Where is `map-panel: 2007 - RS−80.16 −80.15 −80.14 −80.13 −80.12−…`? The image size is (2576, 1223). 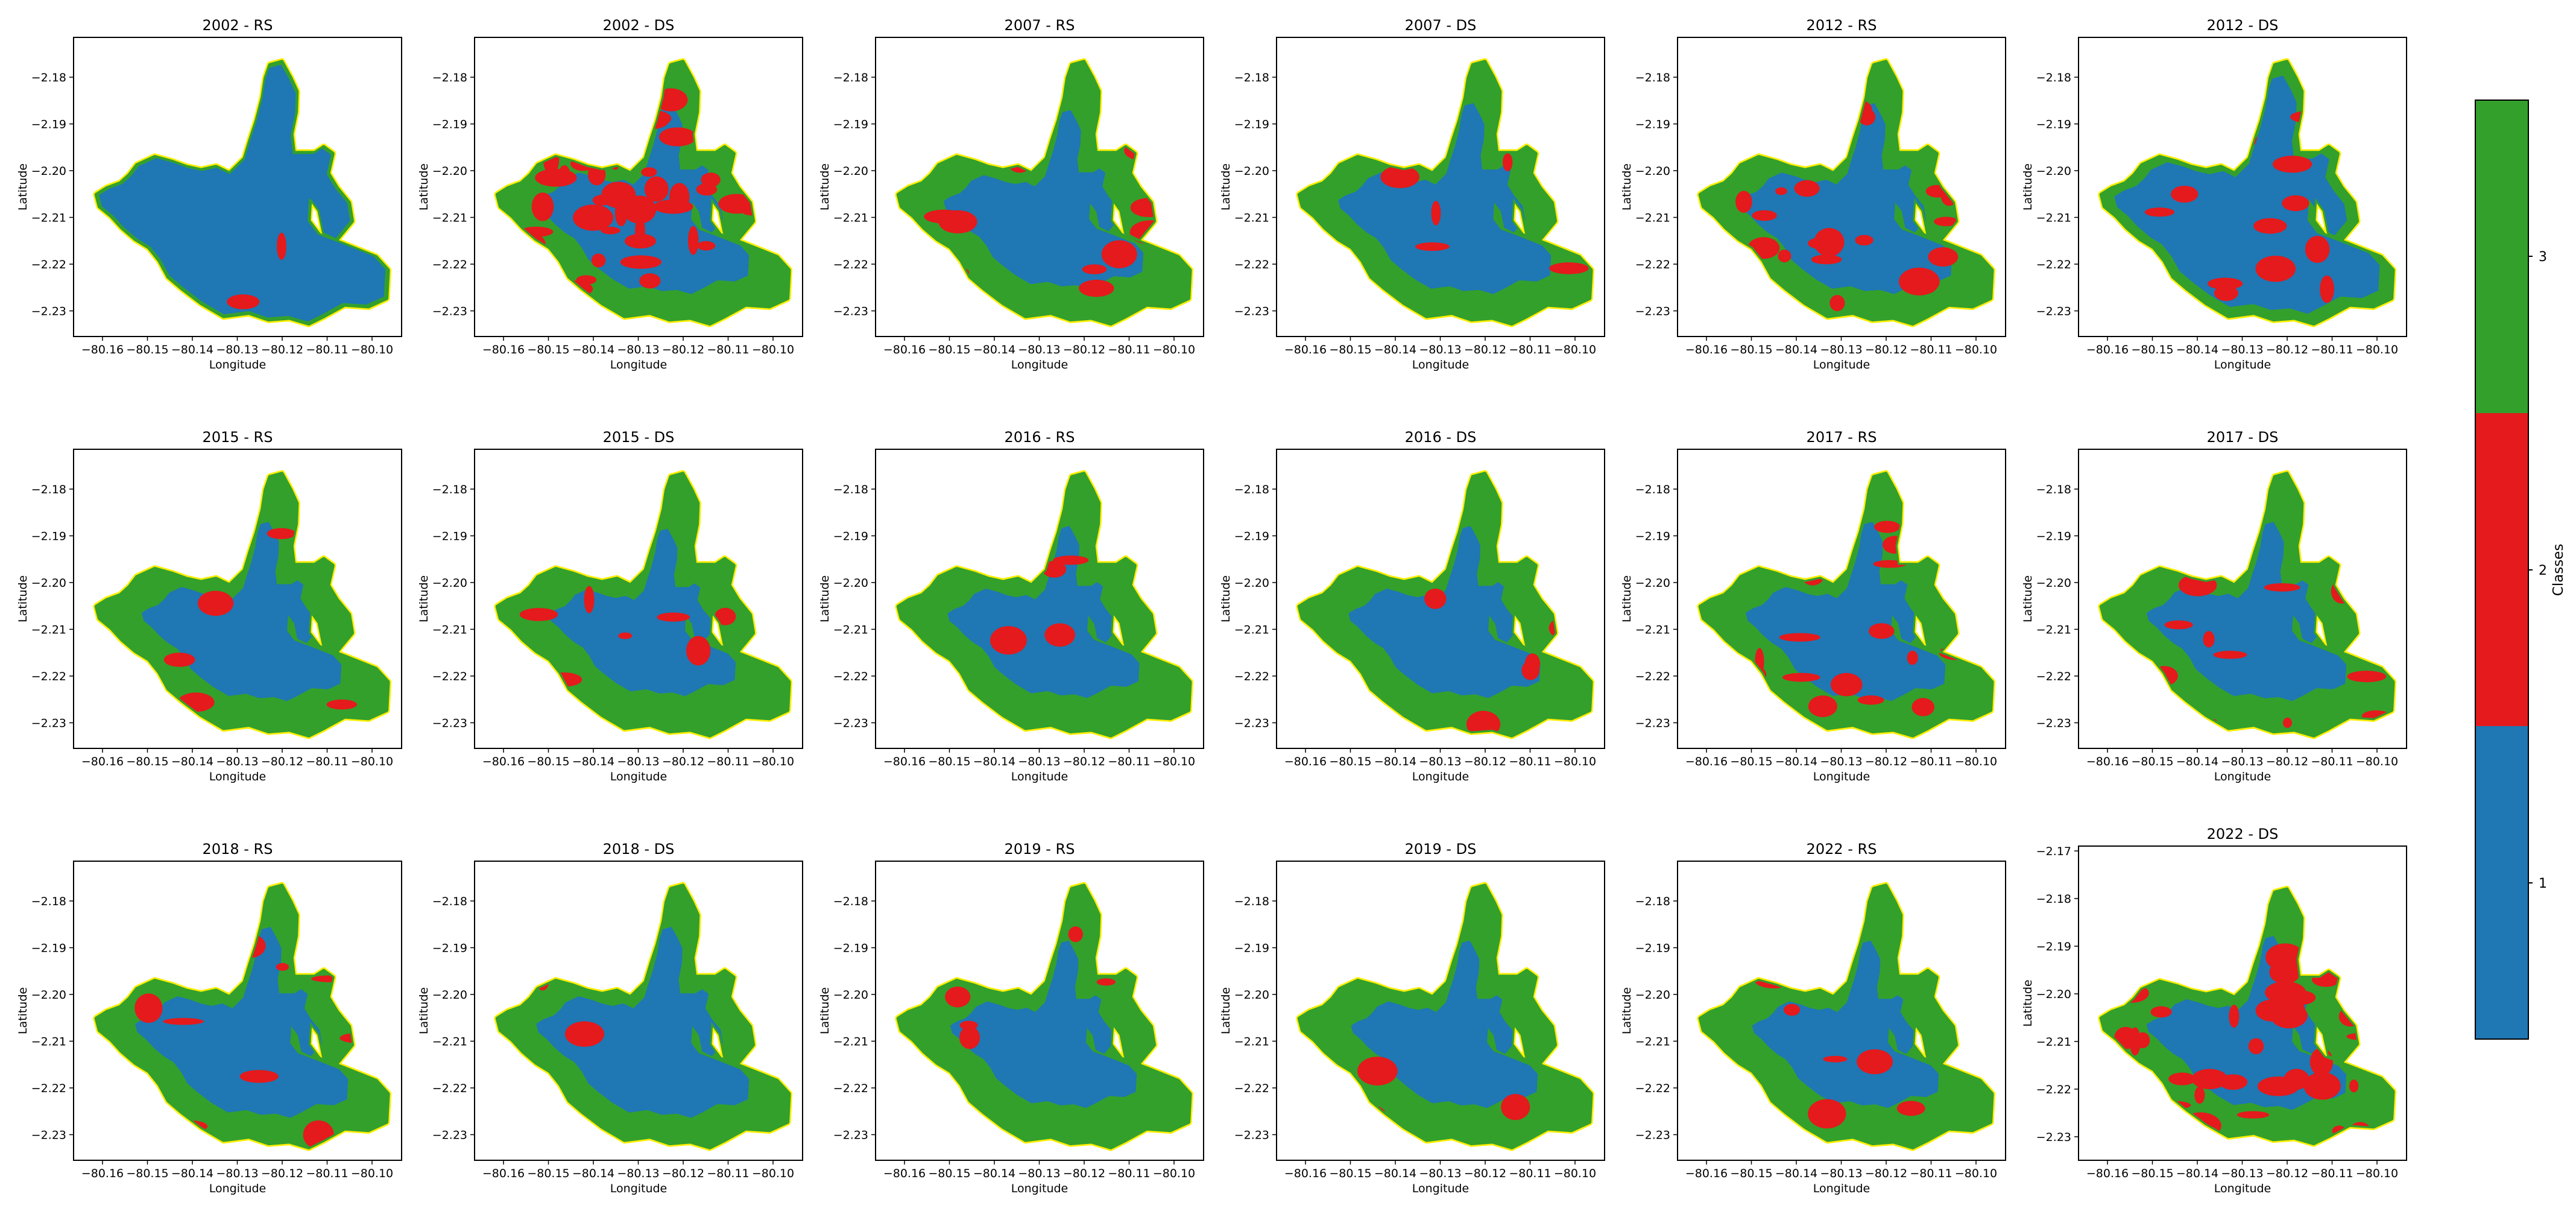 map-panel: 2007 - RS−80.16 −80.15 −80.14 −80.13 −80.12−… is located at coordinates (1011, 194).